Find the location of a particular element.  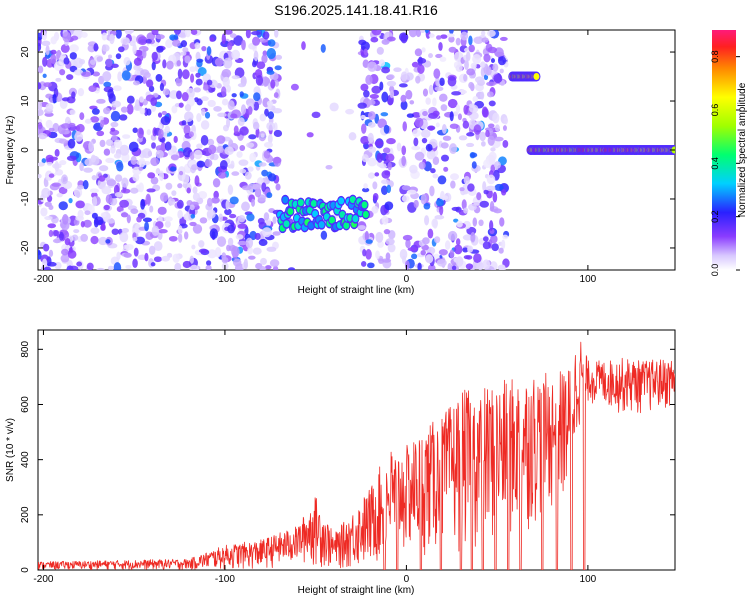

y-tick-label: 20 is located at coordinates (25, 52).